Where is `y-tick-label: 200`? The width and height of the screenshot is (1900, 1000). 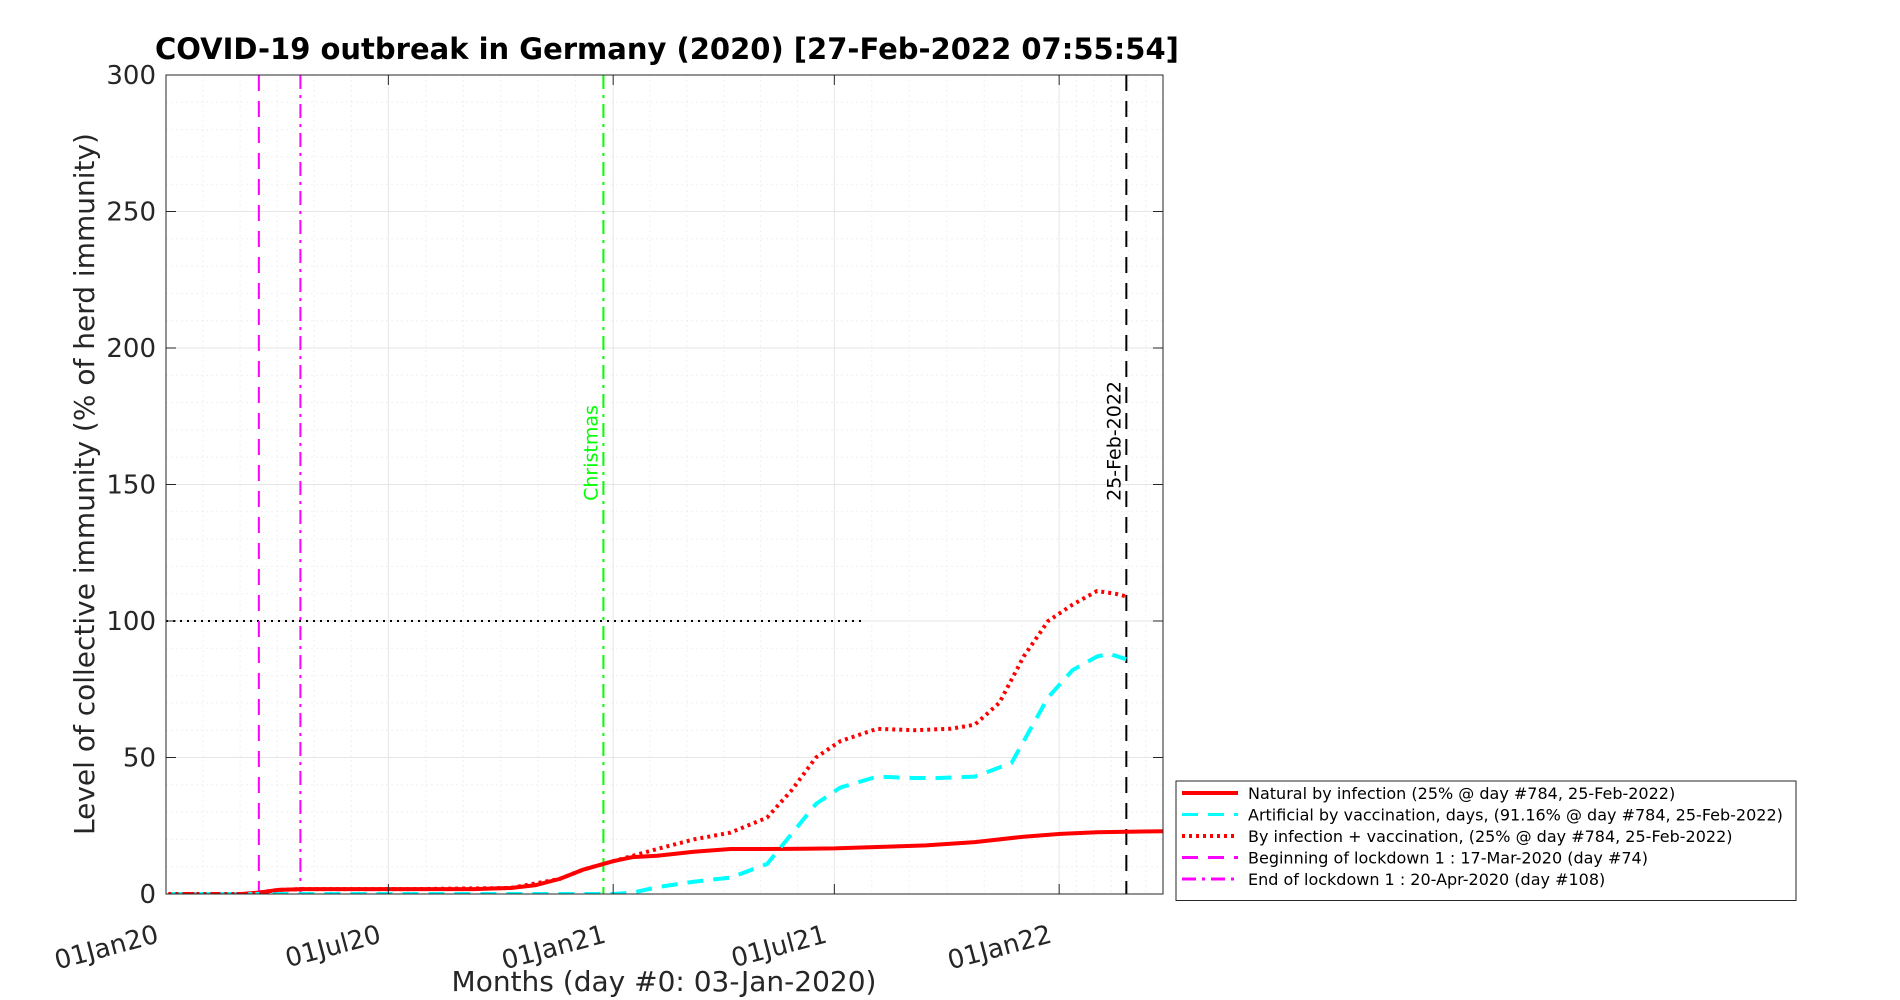
y-tick-label: 200 is located at coordinates (131, 349).